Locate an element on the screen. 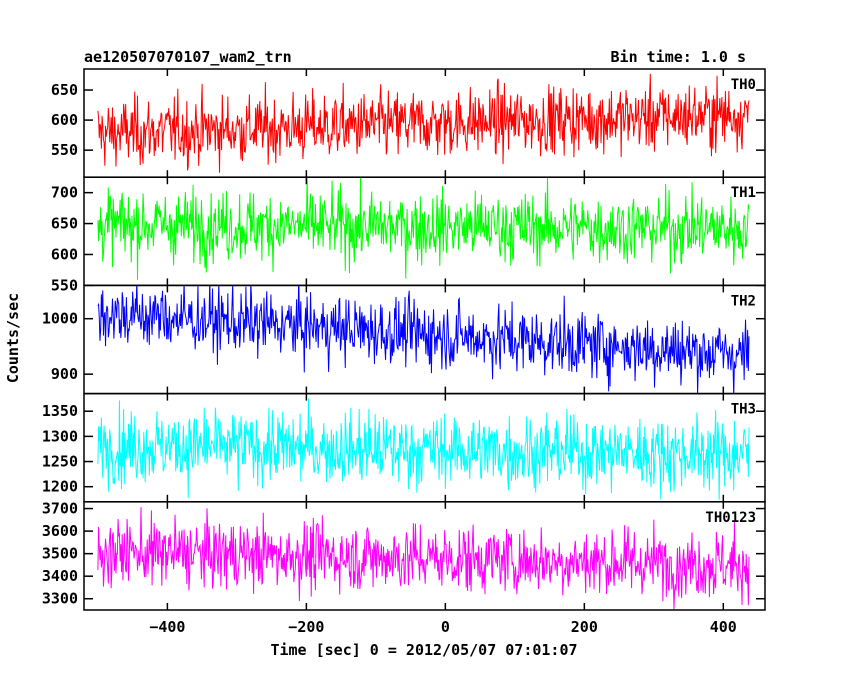  y-tick-label: 3700 is located at coordinates (60, 509).